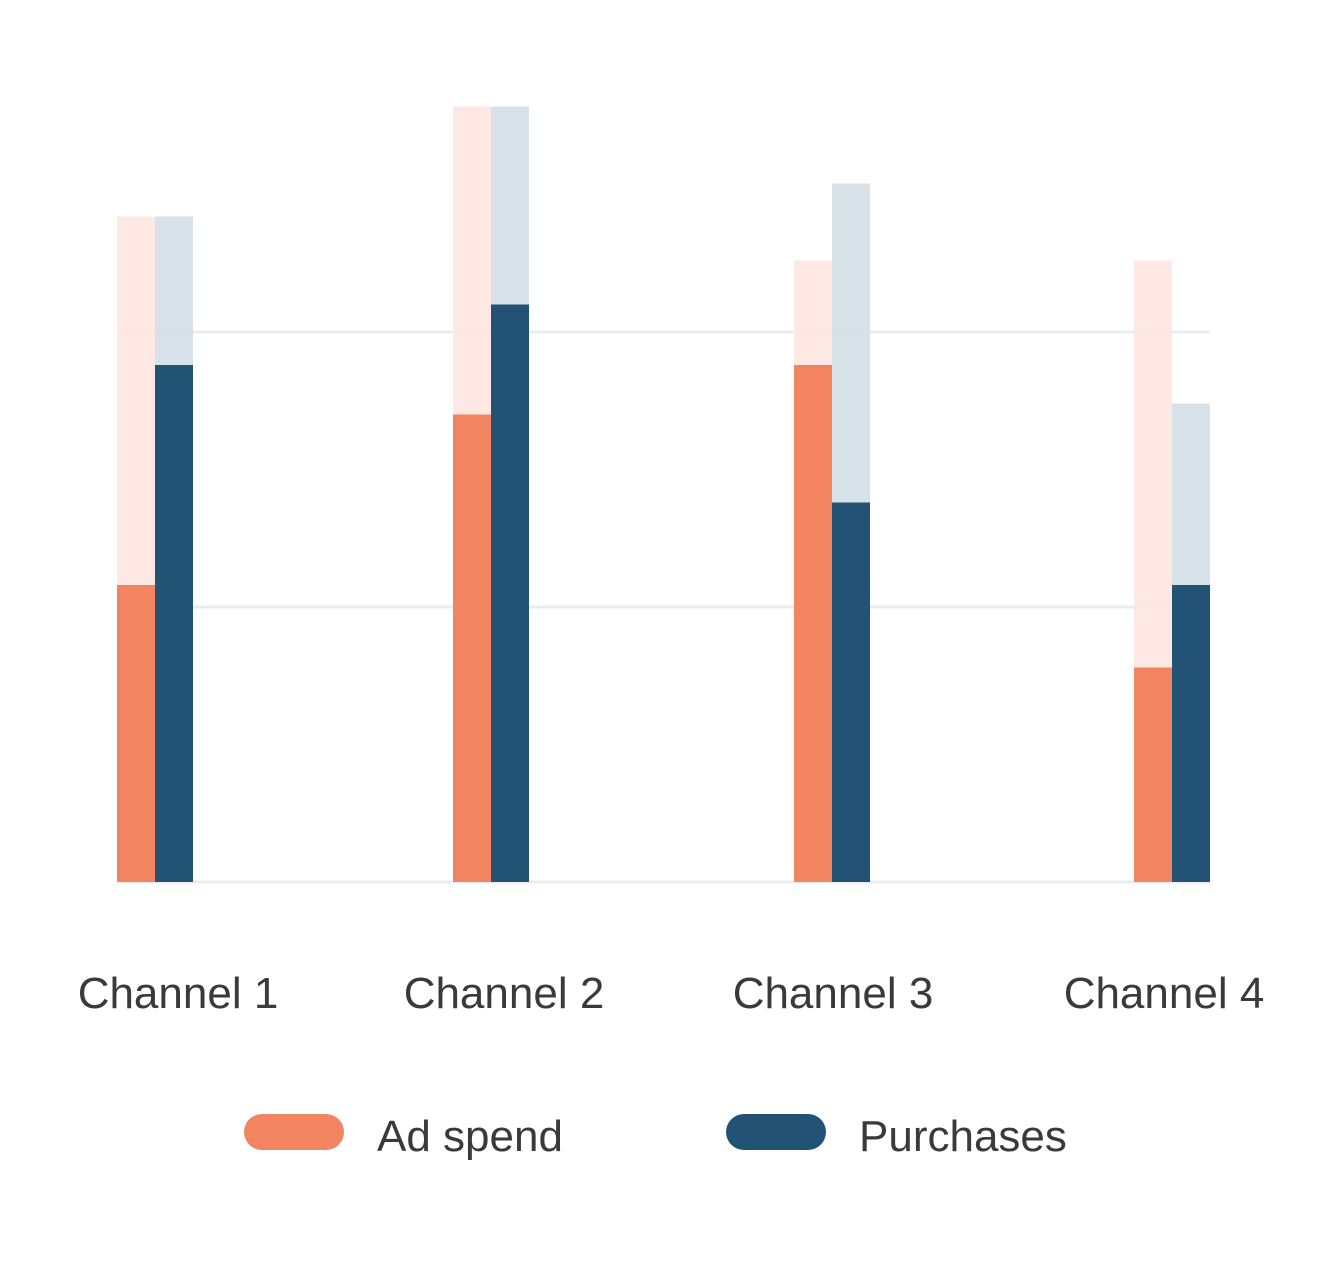 Image resolution: width=1320 pixels, height=1265 pixels. Describe the element at coordinates (833, 993) in the screenshot. I see `category-label-3: Channel 3` at that location.